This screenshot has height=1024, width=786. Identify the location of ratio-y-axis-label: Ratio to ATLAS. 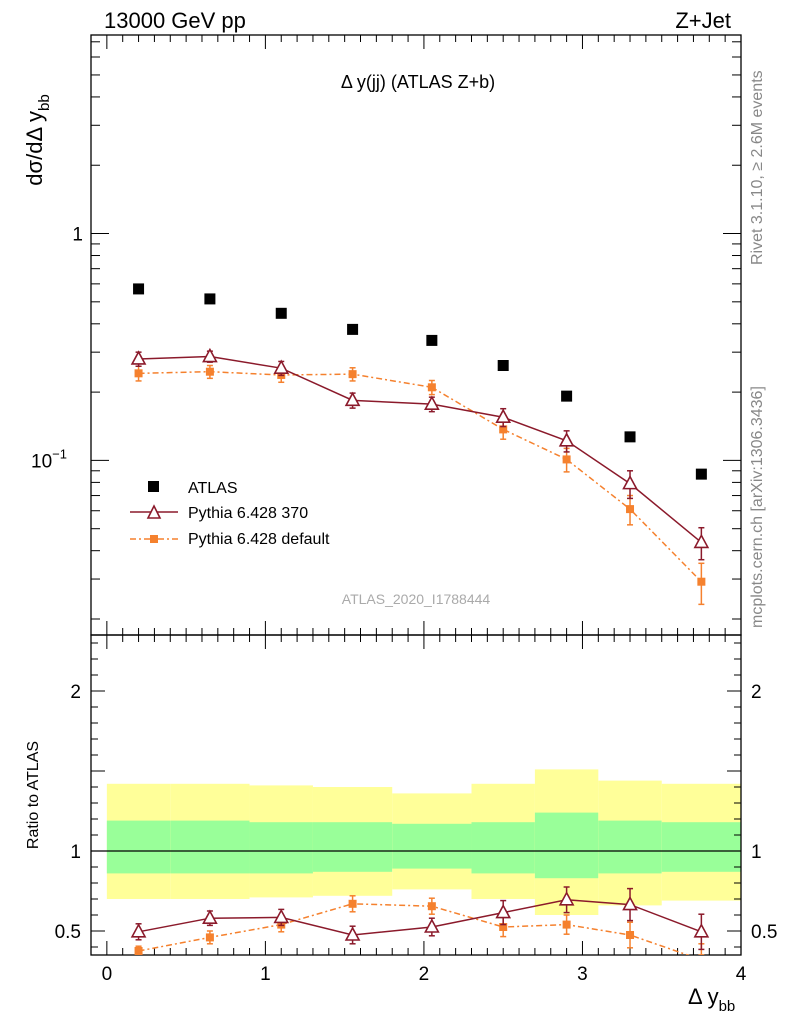
(33, 795).